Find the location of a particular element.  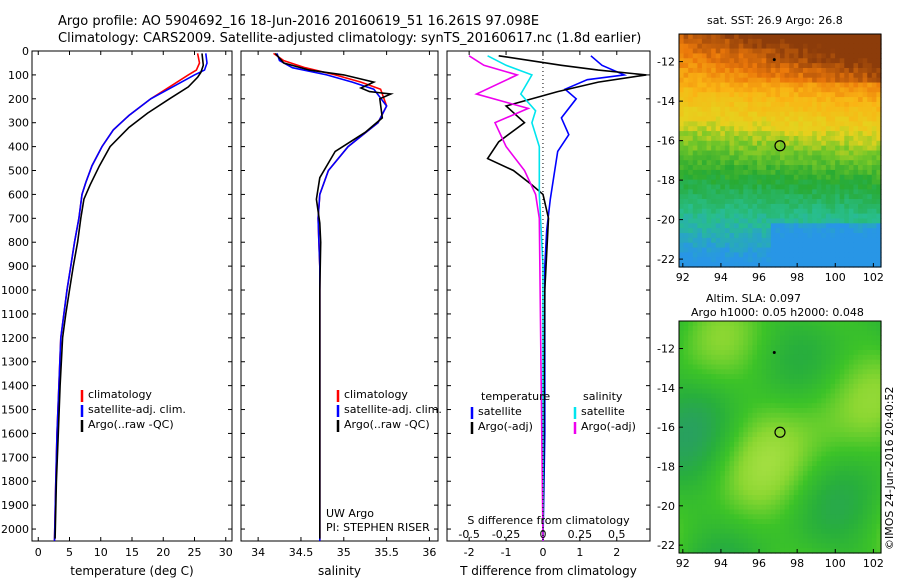

map-y-tick-label: -20 is located at coordinates (666, 506).